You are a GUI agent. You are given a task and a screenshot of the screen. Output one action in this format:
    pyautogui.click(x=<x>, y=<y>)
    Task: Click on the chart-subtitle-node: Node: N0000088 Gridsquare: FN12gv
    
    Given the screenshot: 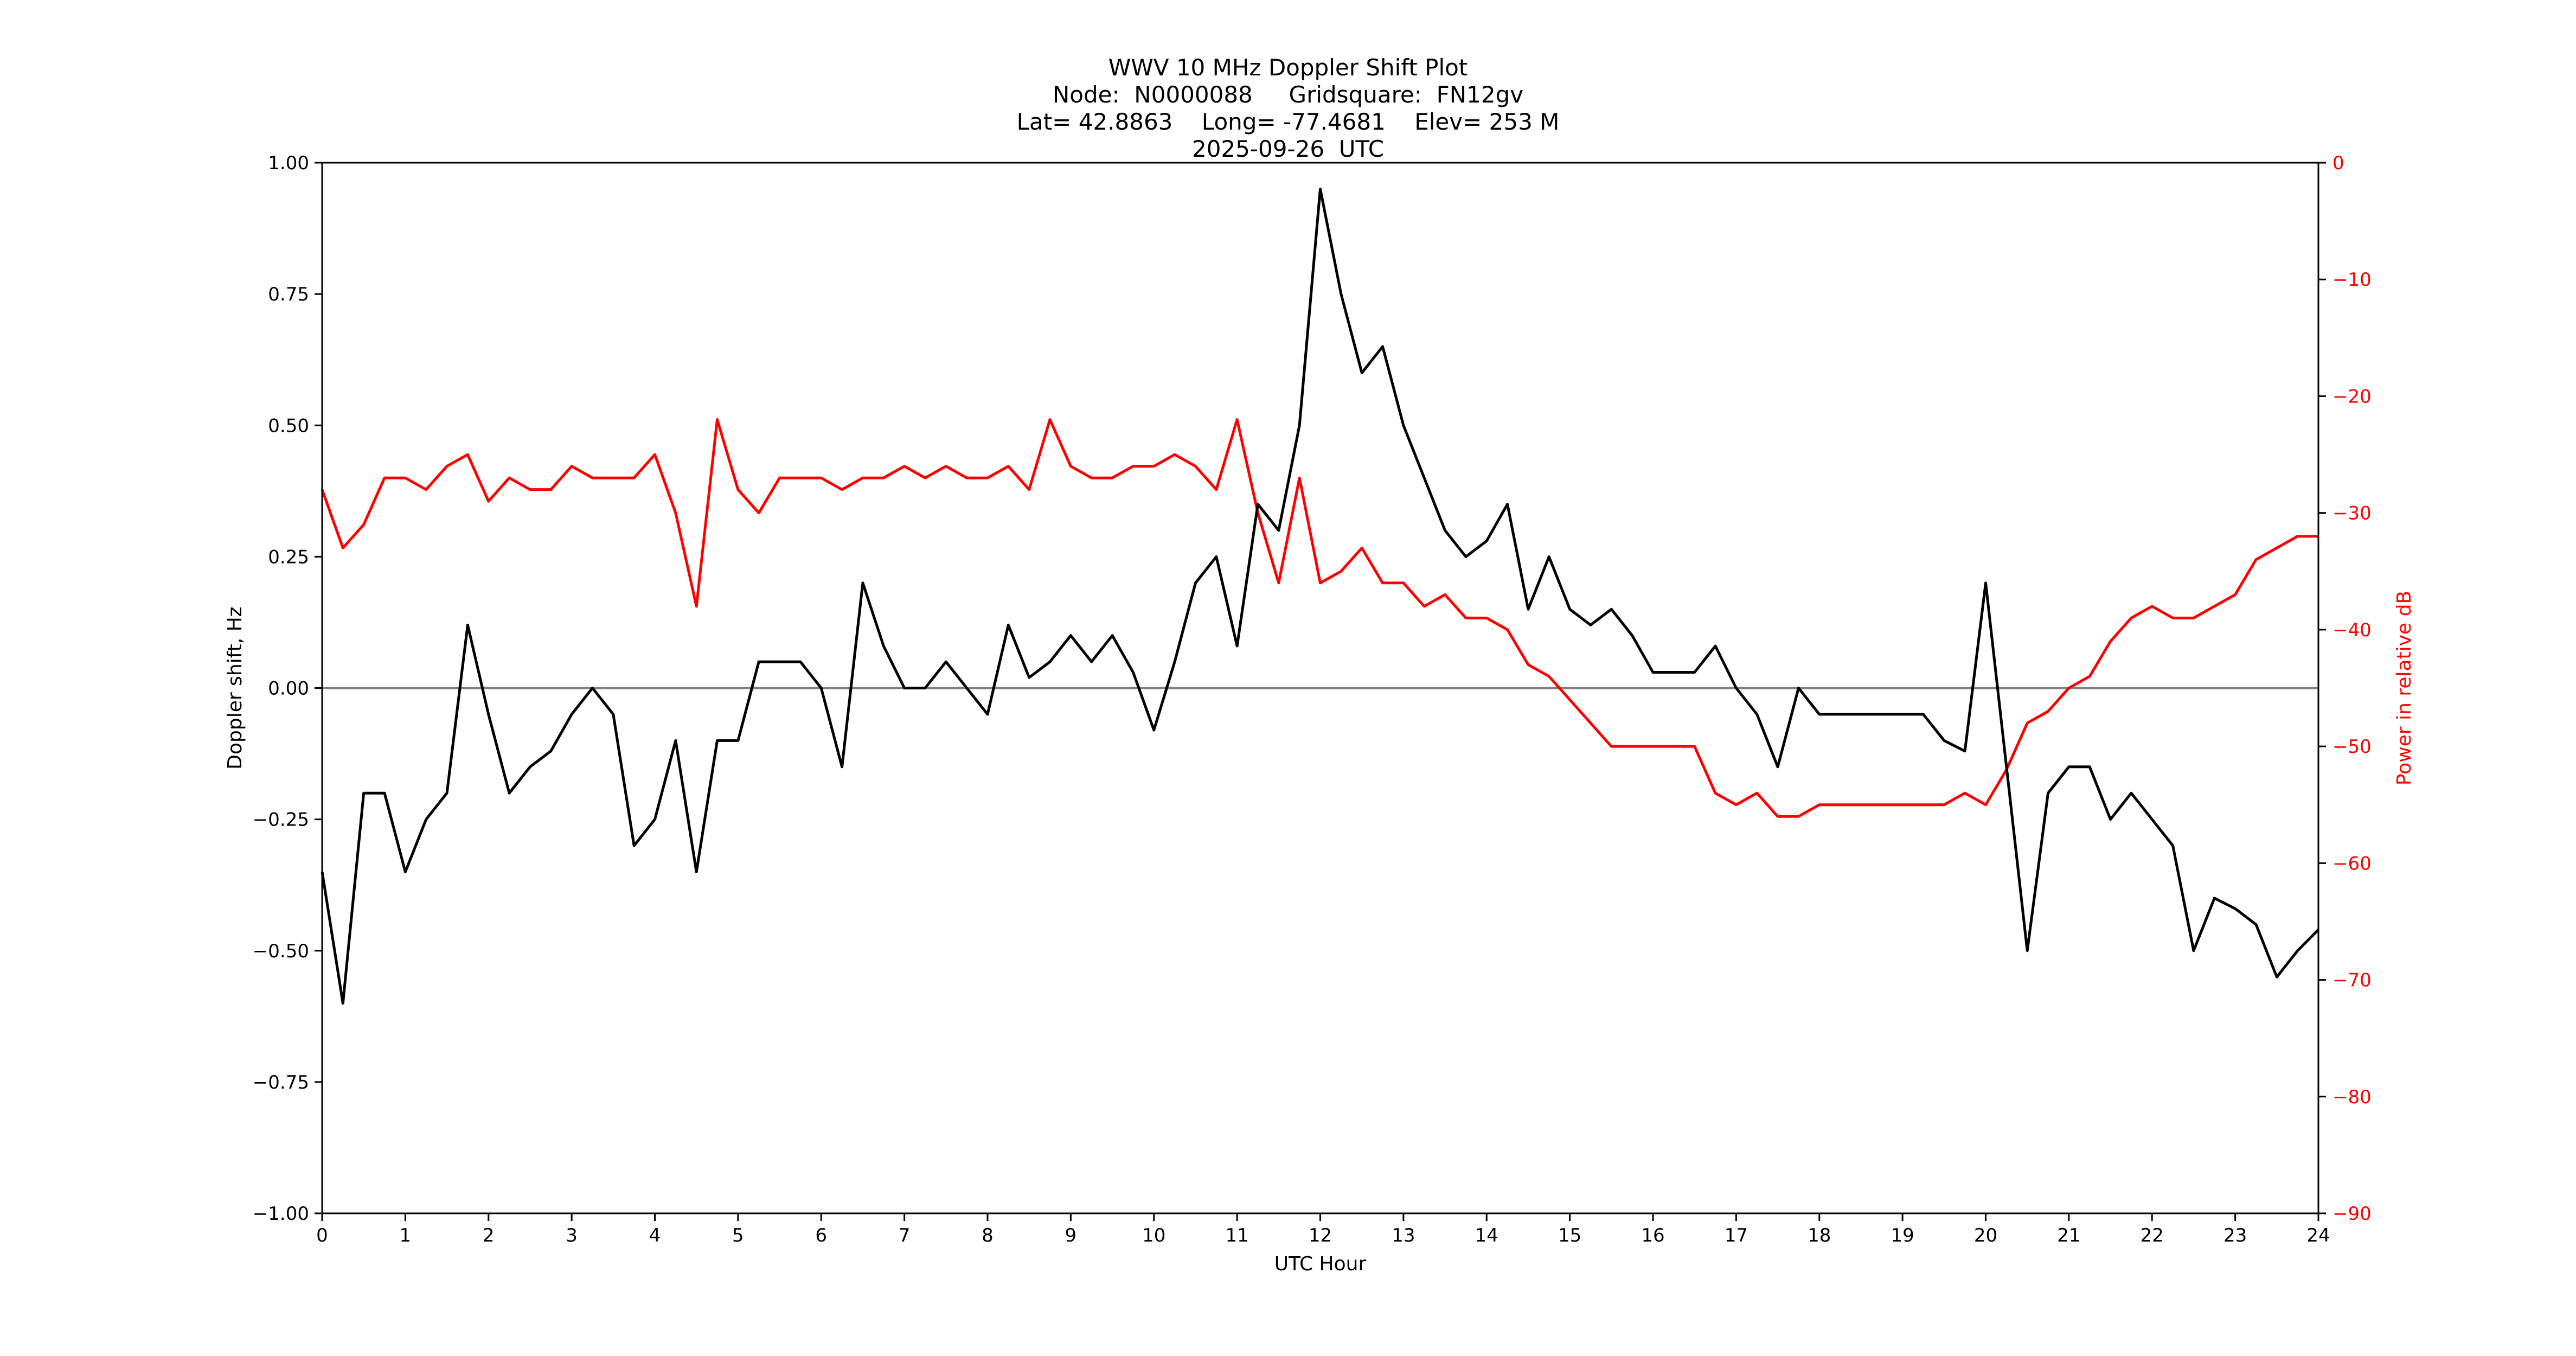 What is the action you would take?
    pyautogui.click(x=1288, y=94)
    